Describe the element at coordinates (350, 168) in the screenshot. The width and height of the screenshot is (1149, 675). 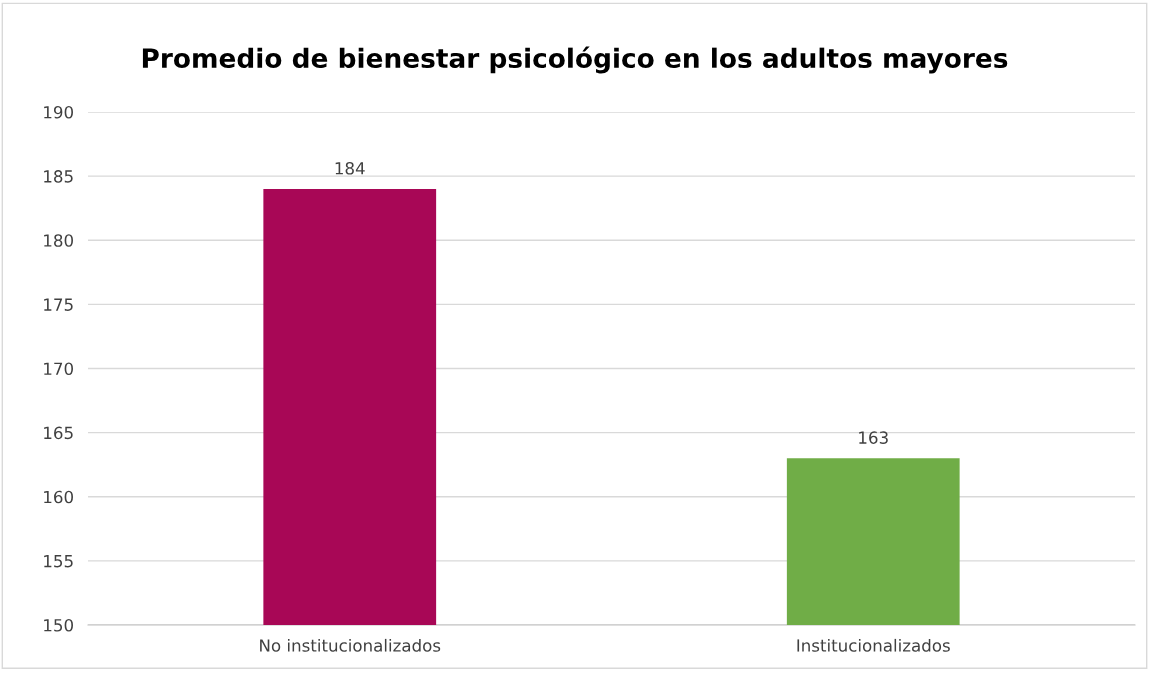
I see `data-label: 184` at that location.